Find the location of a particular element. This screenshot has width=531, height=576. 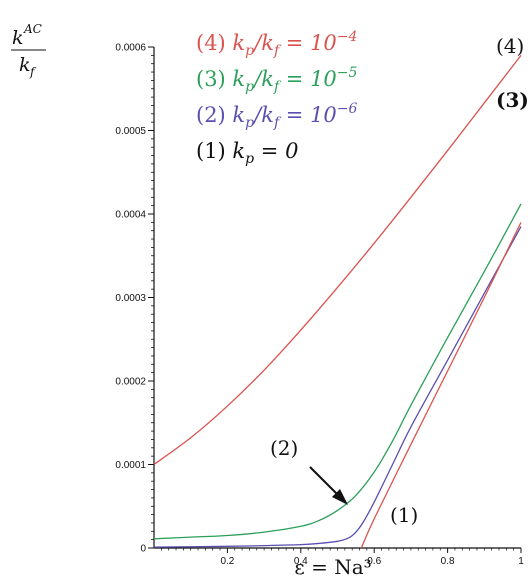

x-tick-label: 0.8 is located at coordinates (448, 561).